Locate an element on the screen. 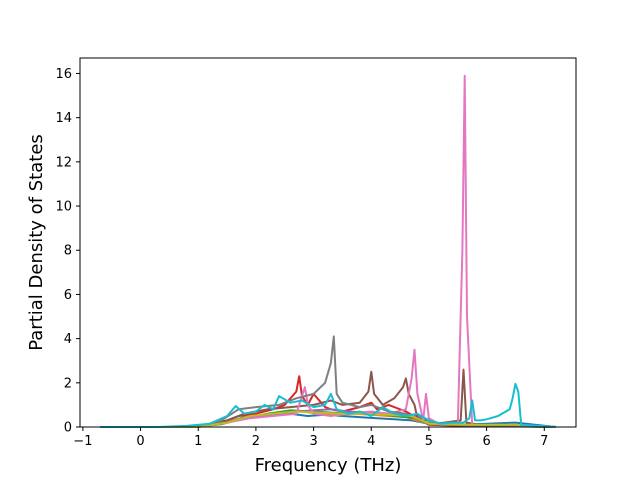 The height and width of the screenshot is (480, 640). y-axis-label: Partial Density of States is located at coordinates (36, 242).